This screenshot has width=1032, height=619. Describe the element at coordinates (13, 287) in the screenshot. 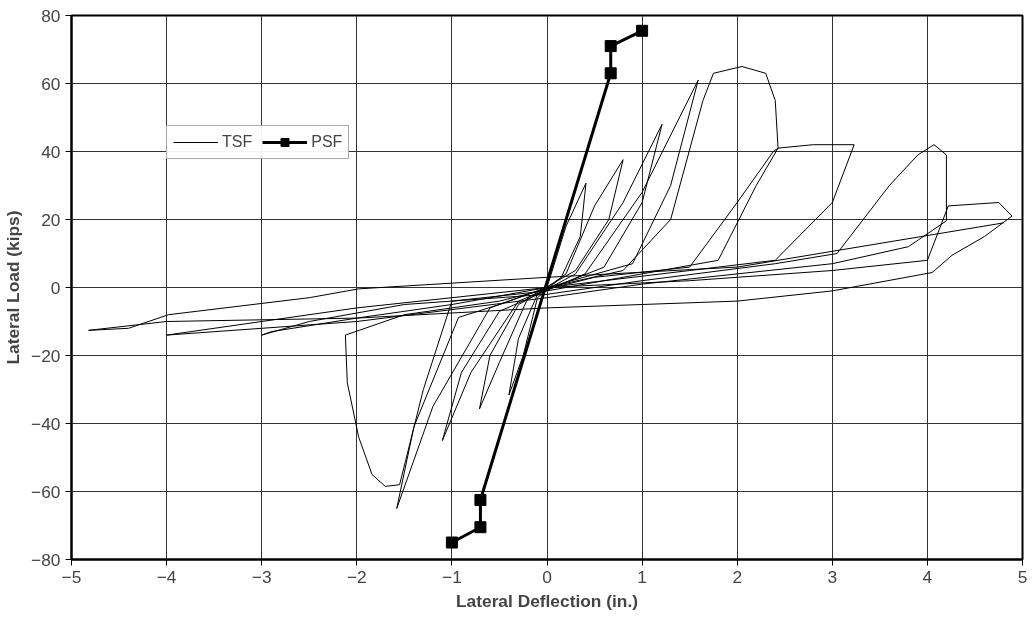

I see `y-axis-title: Lateral Load (kips)` at that location.